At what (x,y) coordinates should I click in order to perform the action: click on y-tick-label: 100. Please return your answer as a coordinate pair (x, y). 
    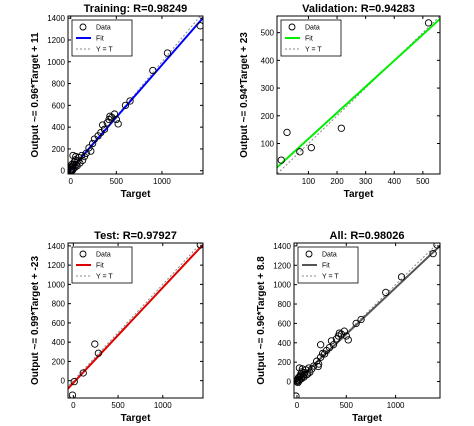
    Looking at the image, I should click on (268, 144).